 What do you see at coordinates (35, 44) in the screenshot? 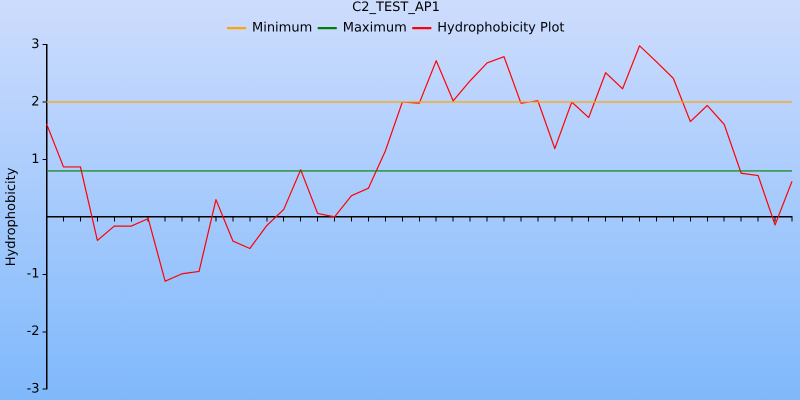
I see `y-tick-label: 3` at bounding box center [35, 44].